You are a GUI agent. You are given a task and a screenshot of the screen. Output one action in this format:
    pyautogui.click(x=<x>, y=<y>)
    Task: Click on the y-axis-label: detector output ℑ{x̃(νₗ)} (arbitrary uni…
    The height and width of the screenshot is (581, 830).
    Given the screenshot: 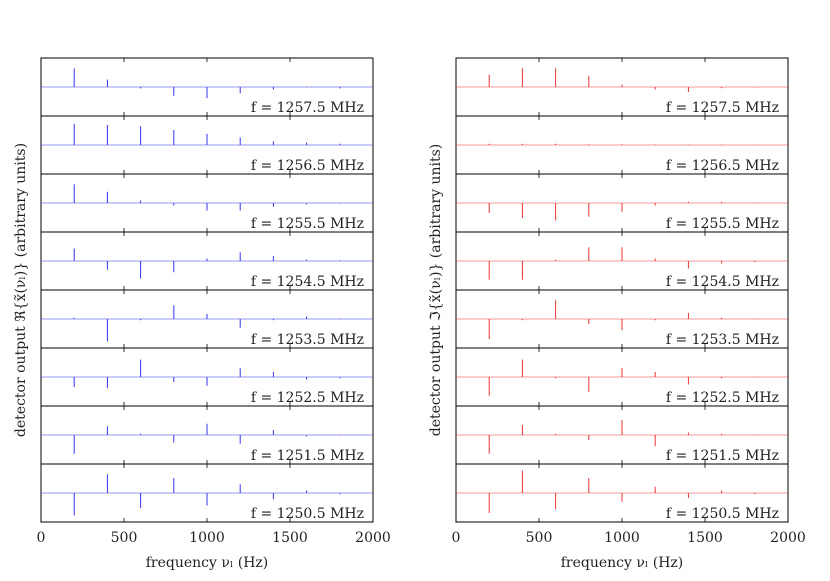 What is the action you would take?
    pyautogui.click(x=436, y=290)
    